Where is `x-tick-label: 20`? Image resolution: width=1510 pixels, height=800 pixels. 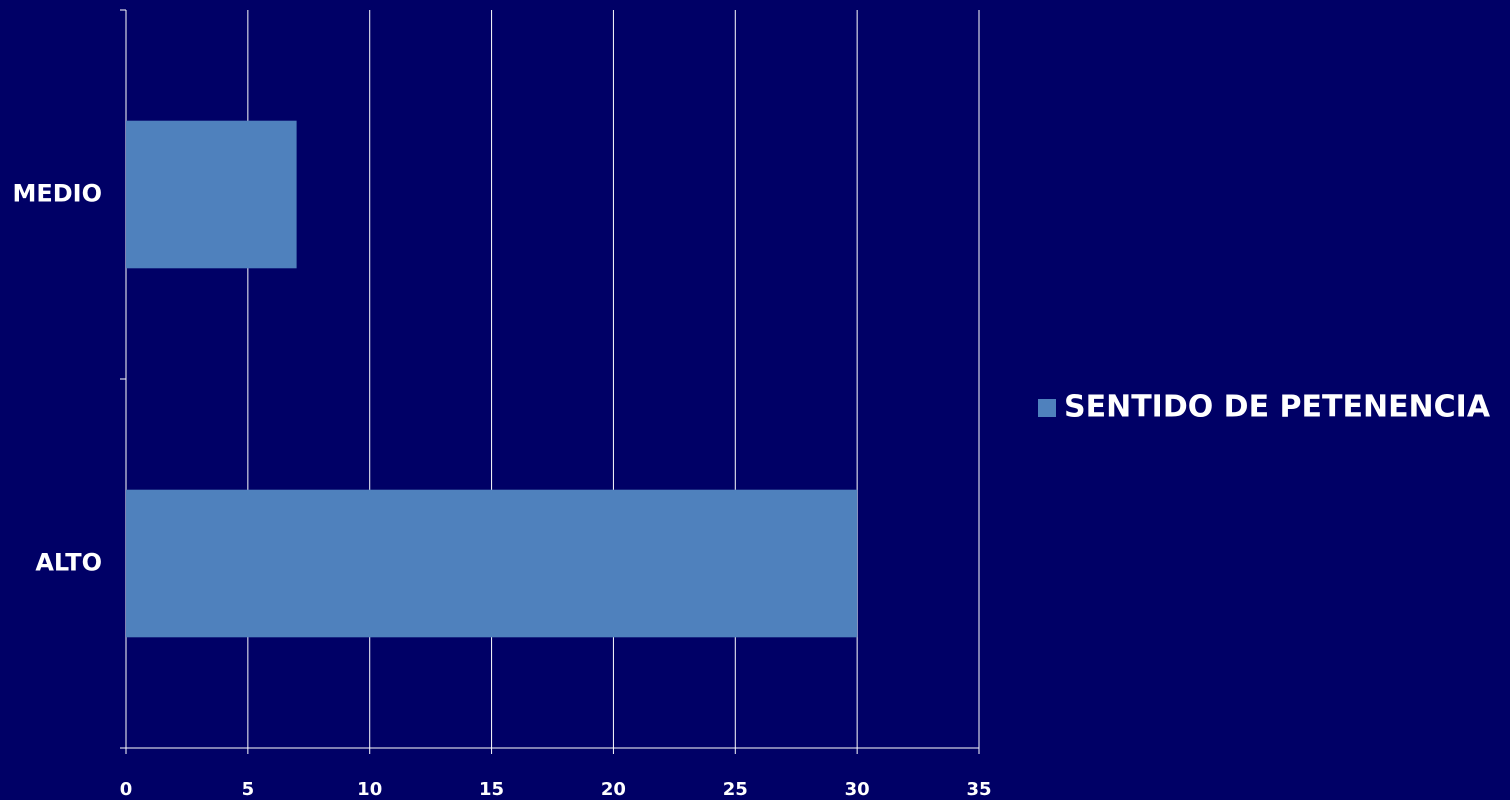 x-tick-label: 20 is located at coordinates (613, 789).